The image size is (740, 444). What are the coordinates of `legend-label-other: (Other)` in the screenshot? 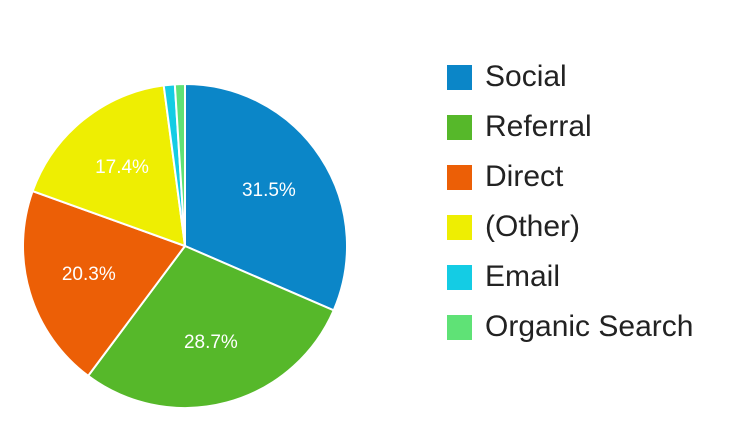 It's located at (533, 226).